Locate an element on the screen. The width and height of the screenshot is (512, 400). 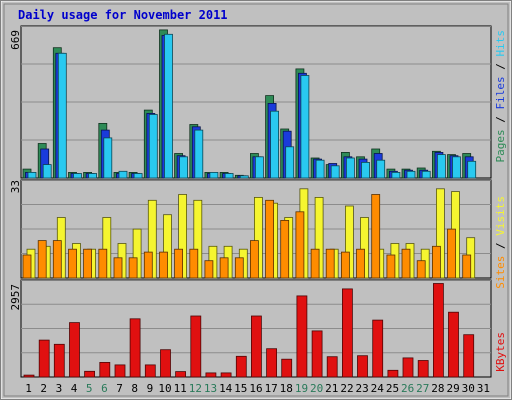
day-label-18: 18 is located at coordinates (286, 388).